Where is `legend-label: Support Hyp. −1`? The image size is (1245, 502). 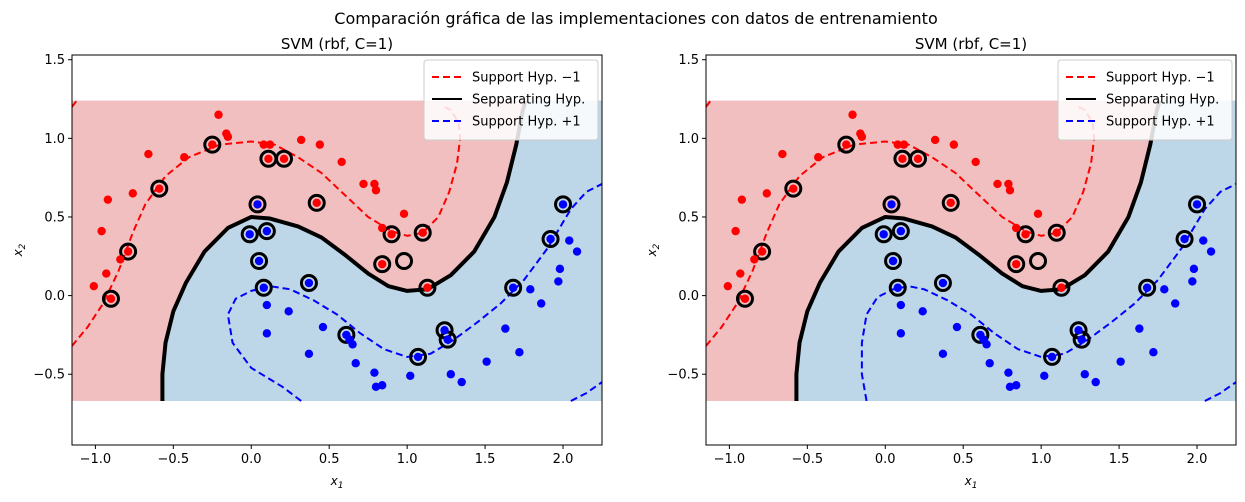
legend-label: Support Hyp. −1 is located at coordinates (526, 78).